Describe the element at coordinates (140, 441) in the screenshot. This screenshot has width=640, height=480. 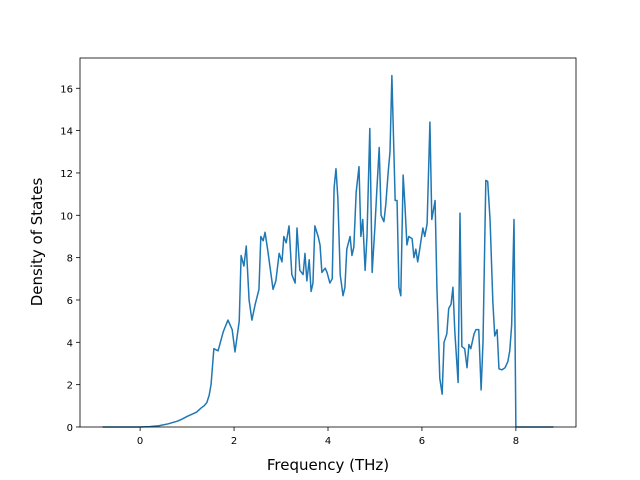
I see `x-tick-label: 0` at that location.